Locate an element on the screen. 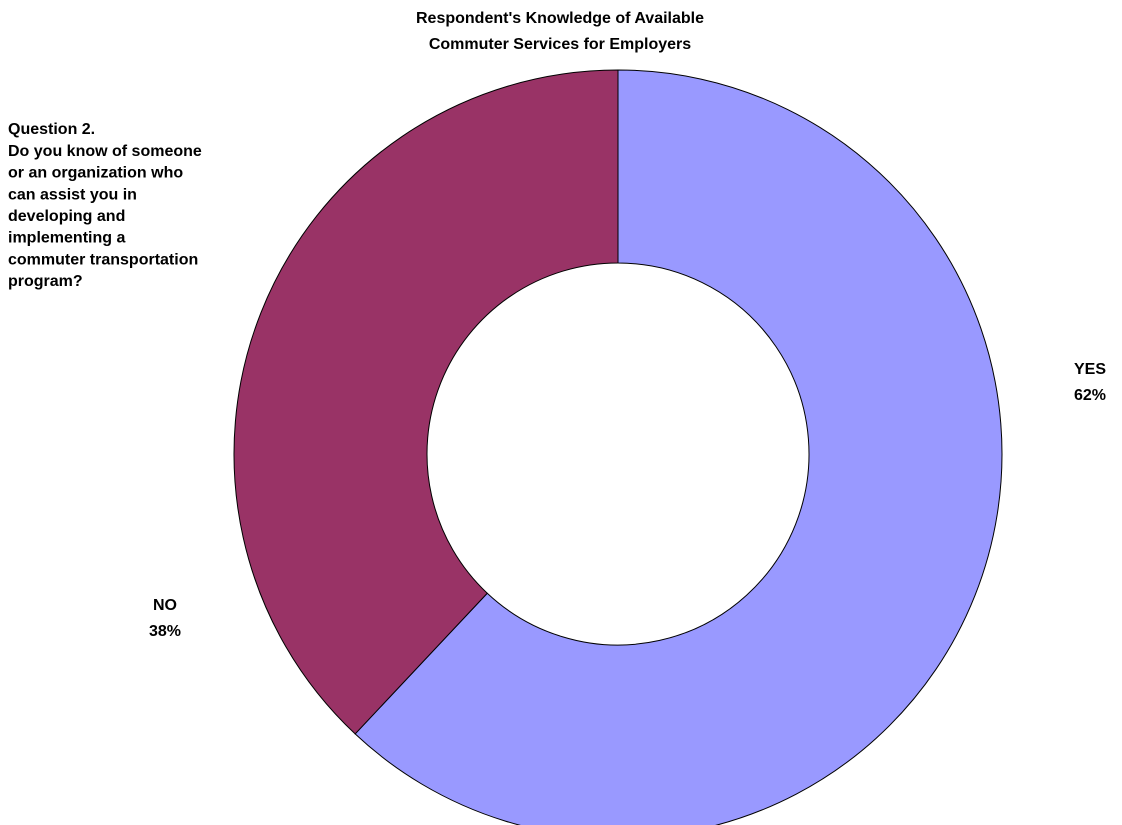 The height and width of the screenshot is (825, 1122). annotation: can assist you in is located at coordinates (72, 194).